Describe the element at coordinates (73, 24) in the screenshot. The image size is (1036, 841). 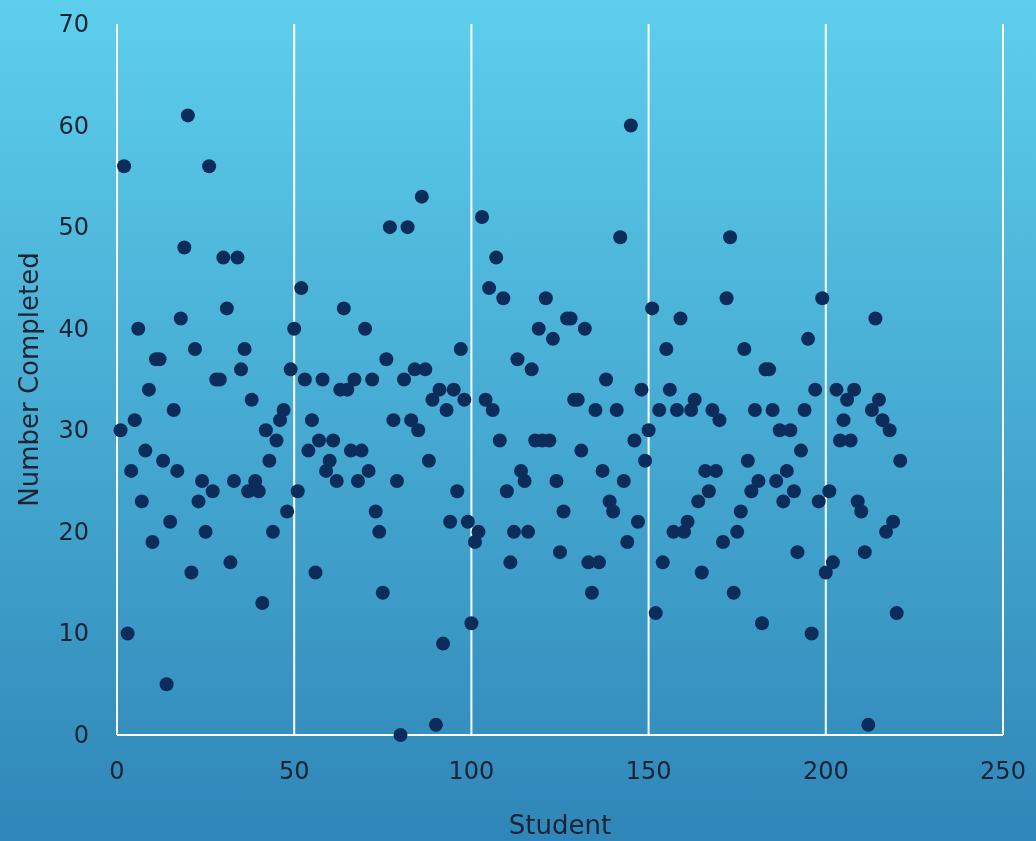
I see `y-tick-label: 70` at that location.